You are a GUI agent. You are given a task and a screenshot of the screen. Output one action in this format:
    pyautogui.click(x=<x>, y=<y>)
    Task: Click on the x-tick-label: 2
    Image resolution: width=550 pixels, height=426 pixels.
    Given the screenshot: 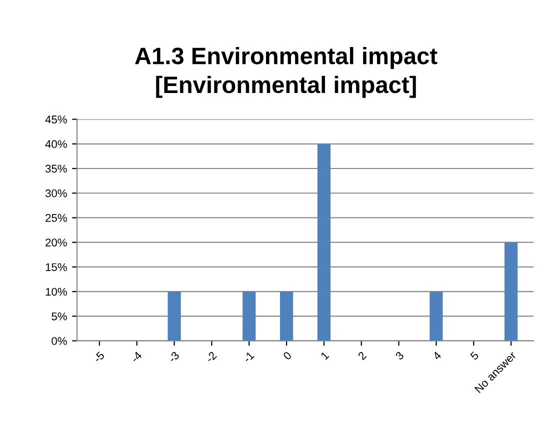 What is the action you would take?
    pyautogui.click(x=362, y=355)
    